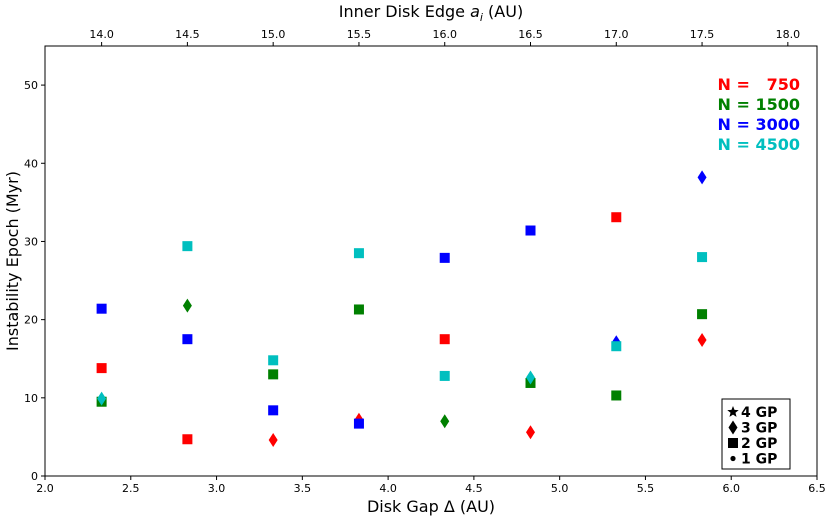 This screenshot has height=519, width=830. Describe the element at coordinates (759, 429) in the screenshot. I see `gp-legend-label: 3 GP` at that location.